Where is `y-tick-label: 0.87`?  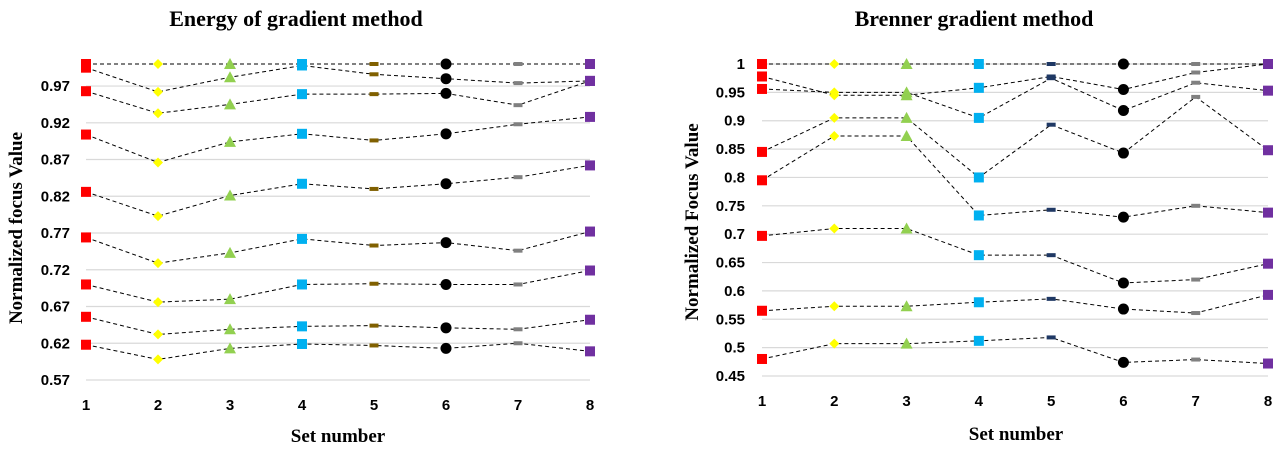 y-tick-label: 0.87 is located at coordinates (55, 160).